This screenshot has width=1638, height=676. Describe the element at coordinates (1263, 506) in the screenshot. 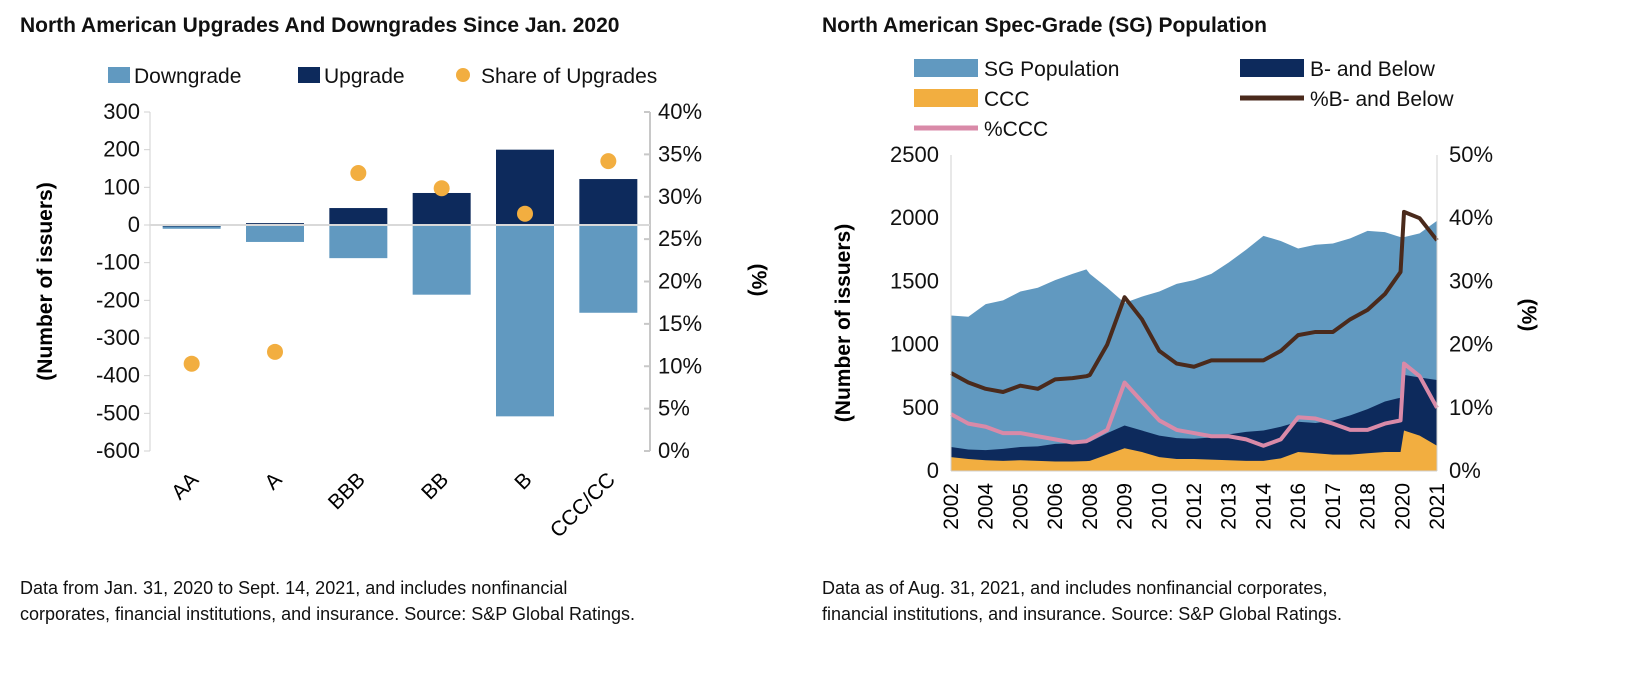

I see `x-tick-label: 2014` at that location.